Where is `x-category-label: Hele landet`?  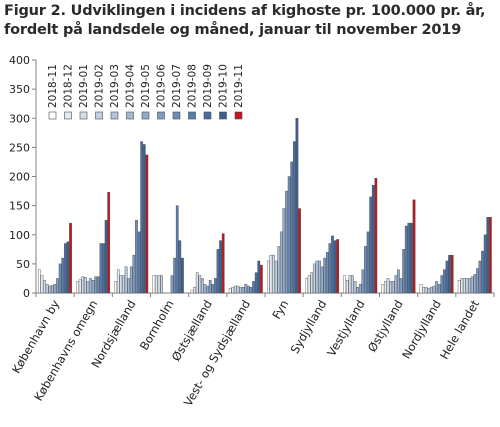
x-category-label: Hele landet is located at coordinates (459, 329).